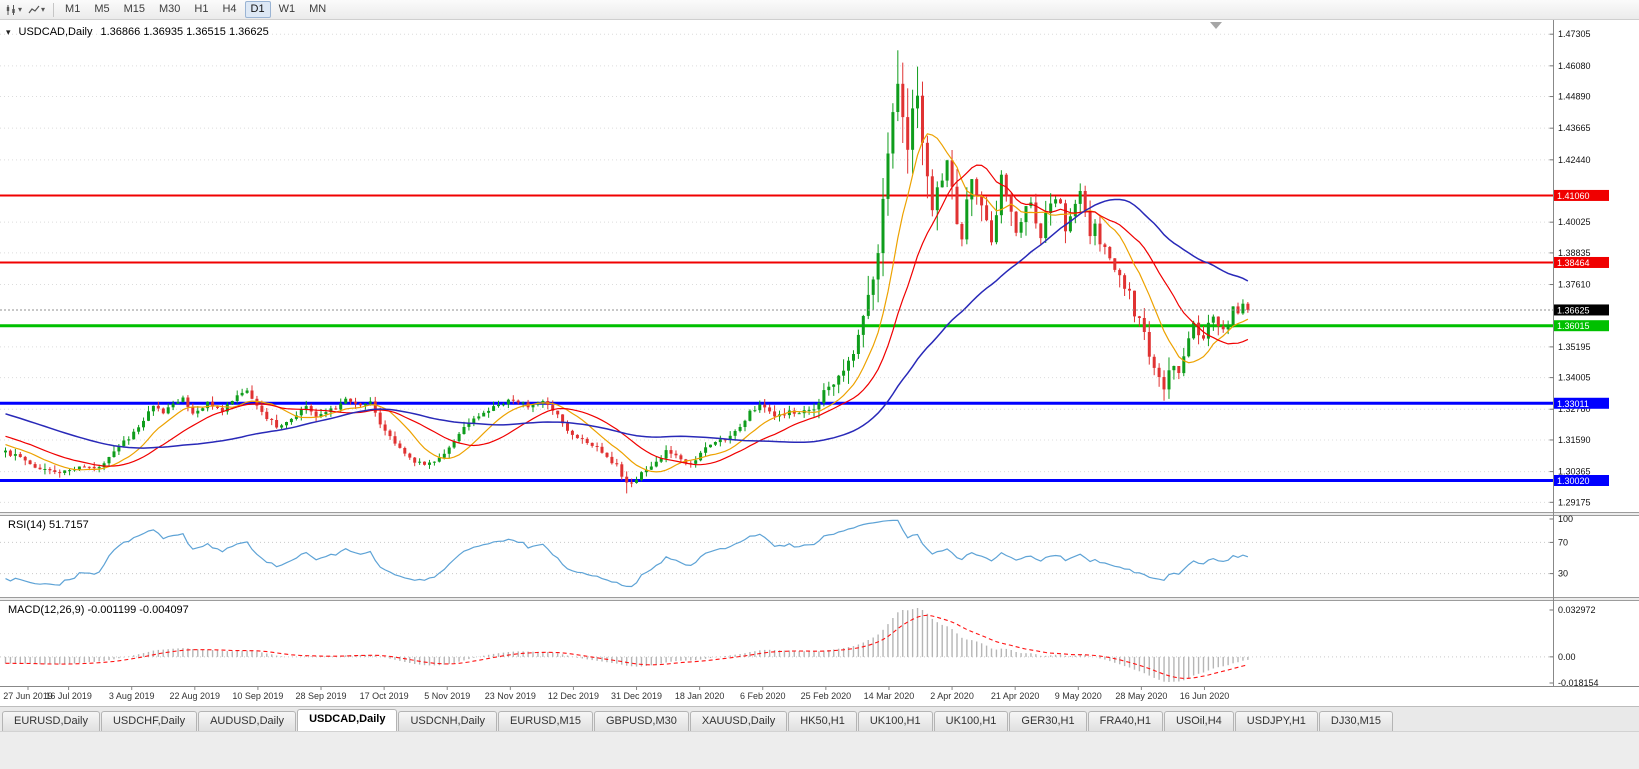 The height and width of the screenshot is (769, 1639). I want to click on chart-shift-marker, so click(1216, 25).